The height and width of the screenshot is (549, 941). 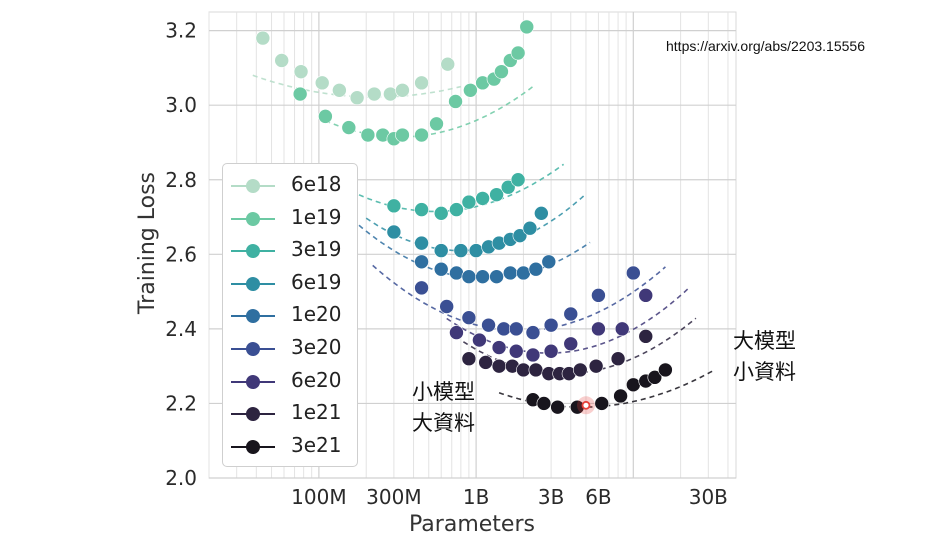 I want to click on annotation-large-model-line1: 大模型, so click(x=764, y=341).